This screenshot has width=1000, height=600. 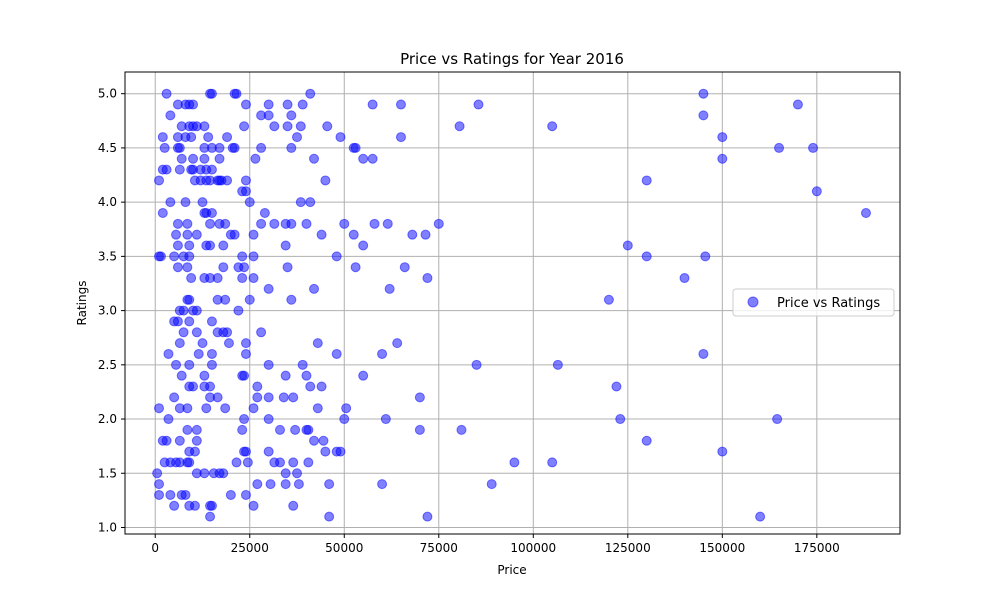 I want to click on y-tick-label: 4.0, so click(x=107, y=202).